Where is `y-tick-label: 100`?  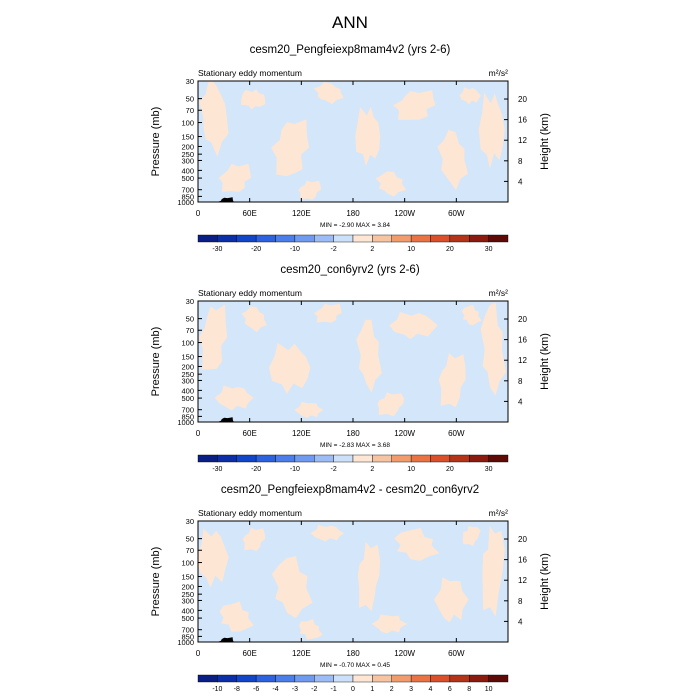
y-tick-label: 100 is located at coordinates (187, 563).